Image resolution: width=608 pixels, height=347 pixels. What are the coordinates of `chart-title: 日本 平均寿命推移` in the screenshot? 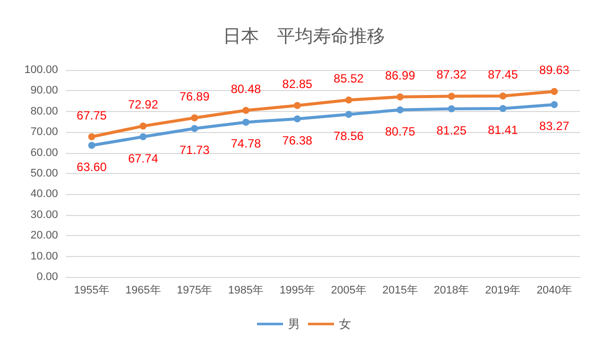 It's located at (304, 36).